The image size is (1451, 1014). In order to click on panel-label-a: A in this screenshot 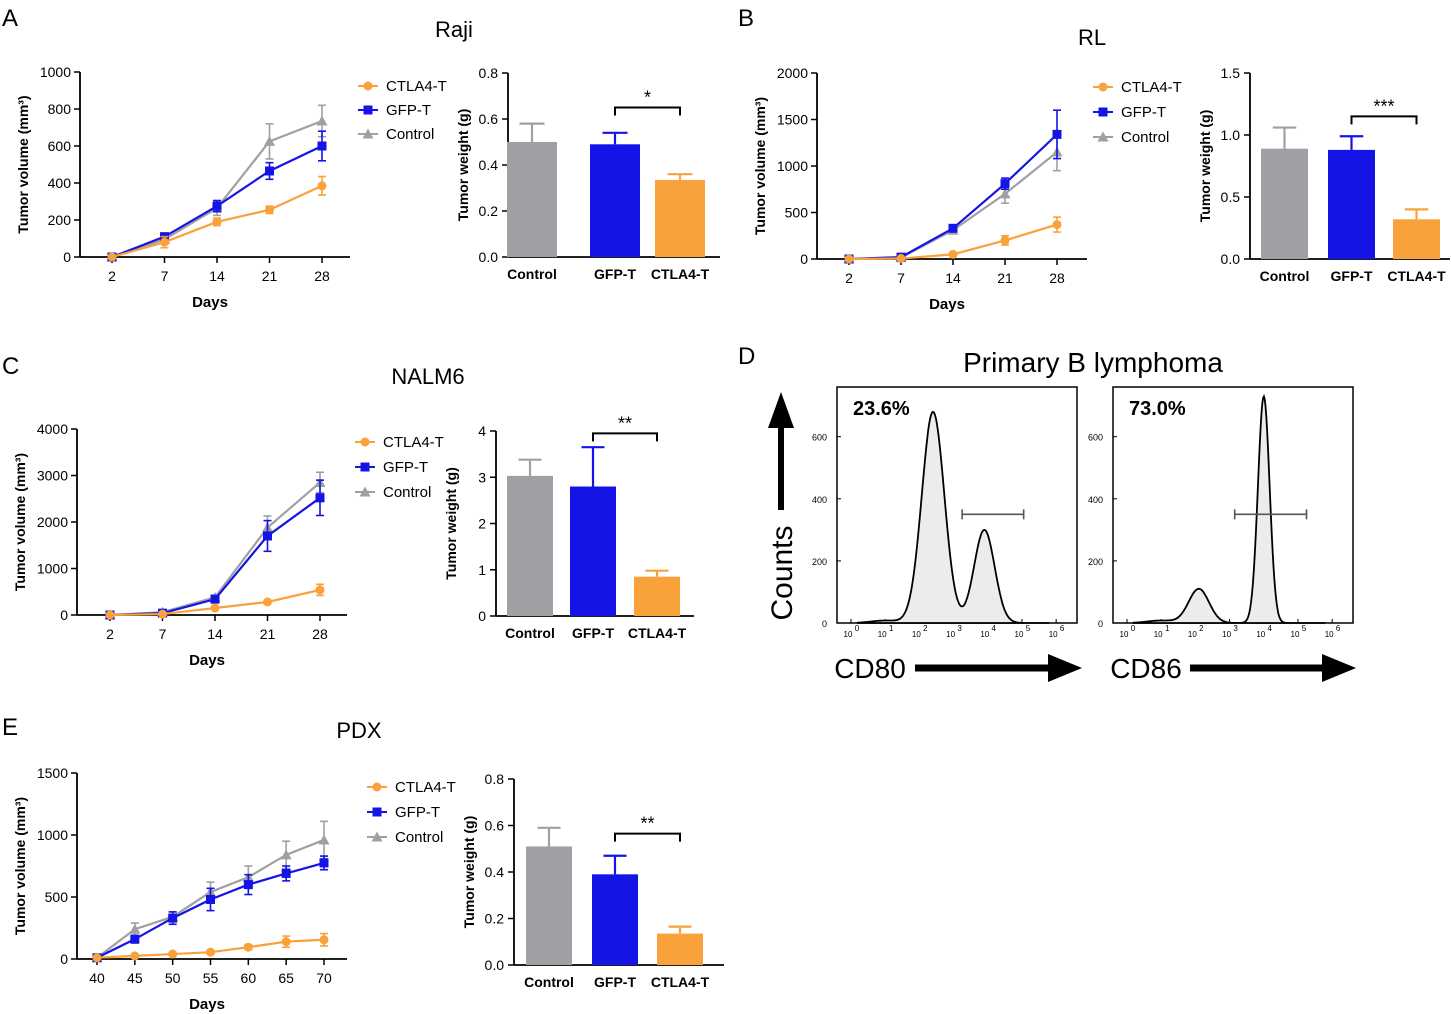, I will do `click(10, 18)`.